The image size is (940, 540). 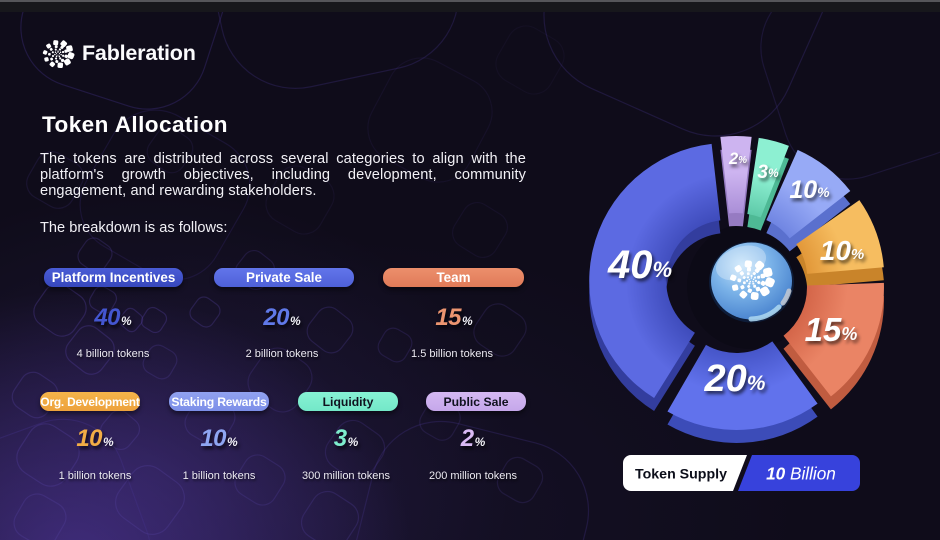 I want to click on svg-text: 3%, so click(x=768, y=172).